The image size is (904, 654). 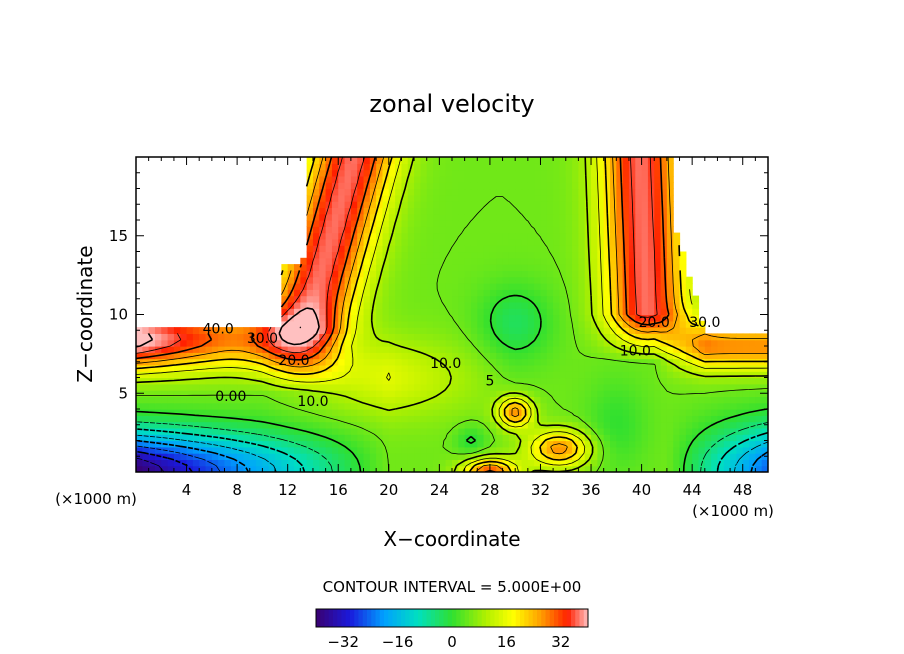 I want to click on contour-label: 5, so click(x=489, y=381).